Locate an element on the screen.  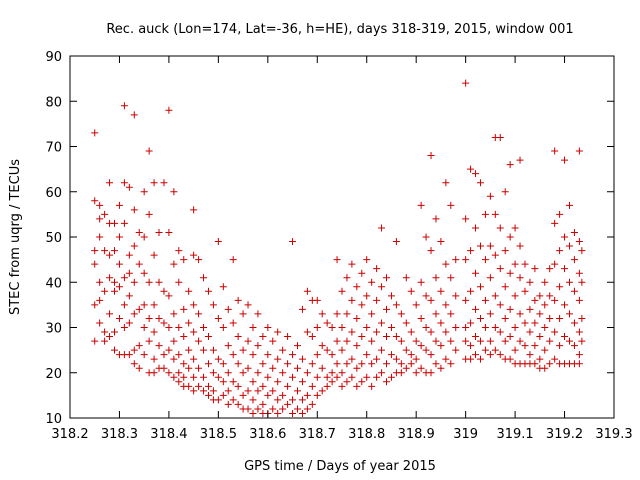
x-tick-label: 318.9 is located at coordinates (416, 434).